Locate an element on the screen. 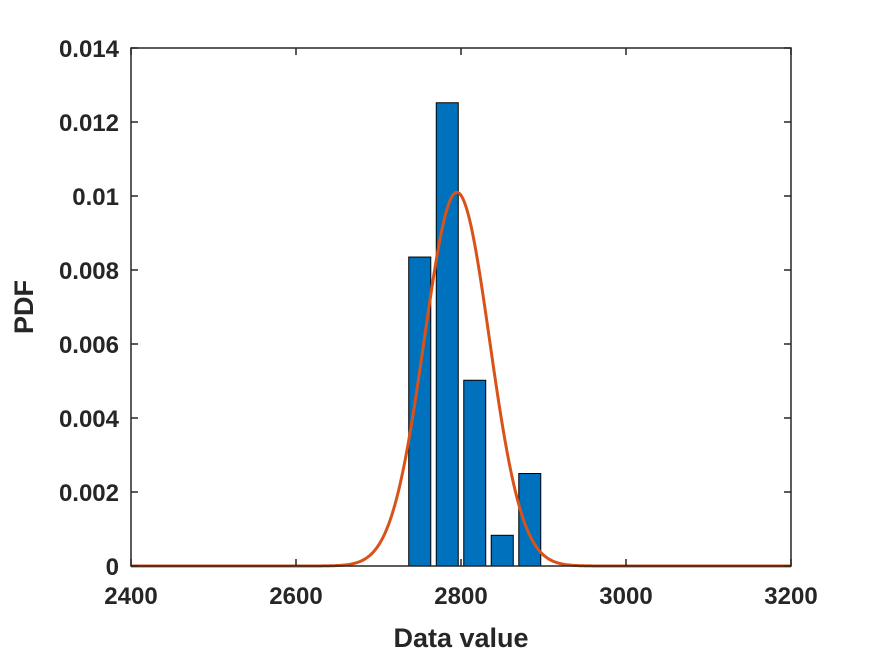 This screenshot has height=656, width=875. y-tick-label: 0 is located at coordinates (112, 567).